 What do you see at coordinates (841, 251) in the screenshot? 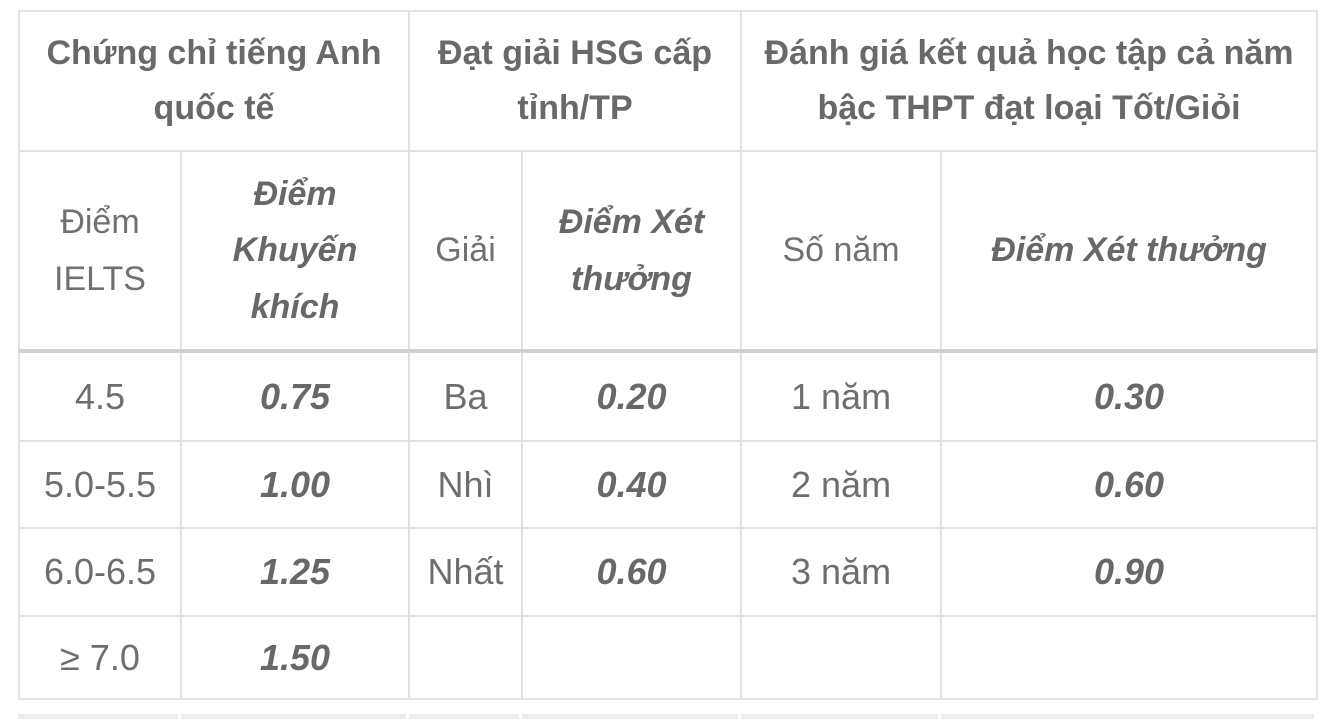
I see `subheader-years-count: Số năm` at bounding box center [841, 251].